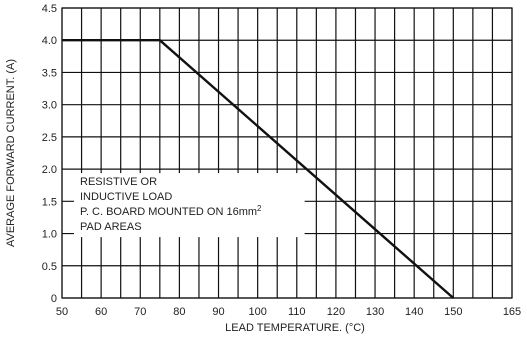 The height and width of the screenshot is (338, 527). What do you see at coordinates (375, 312) in the screenshot?
I see `x-tick-label: 130` at bounding box center [375, 312].